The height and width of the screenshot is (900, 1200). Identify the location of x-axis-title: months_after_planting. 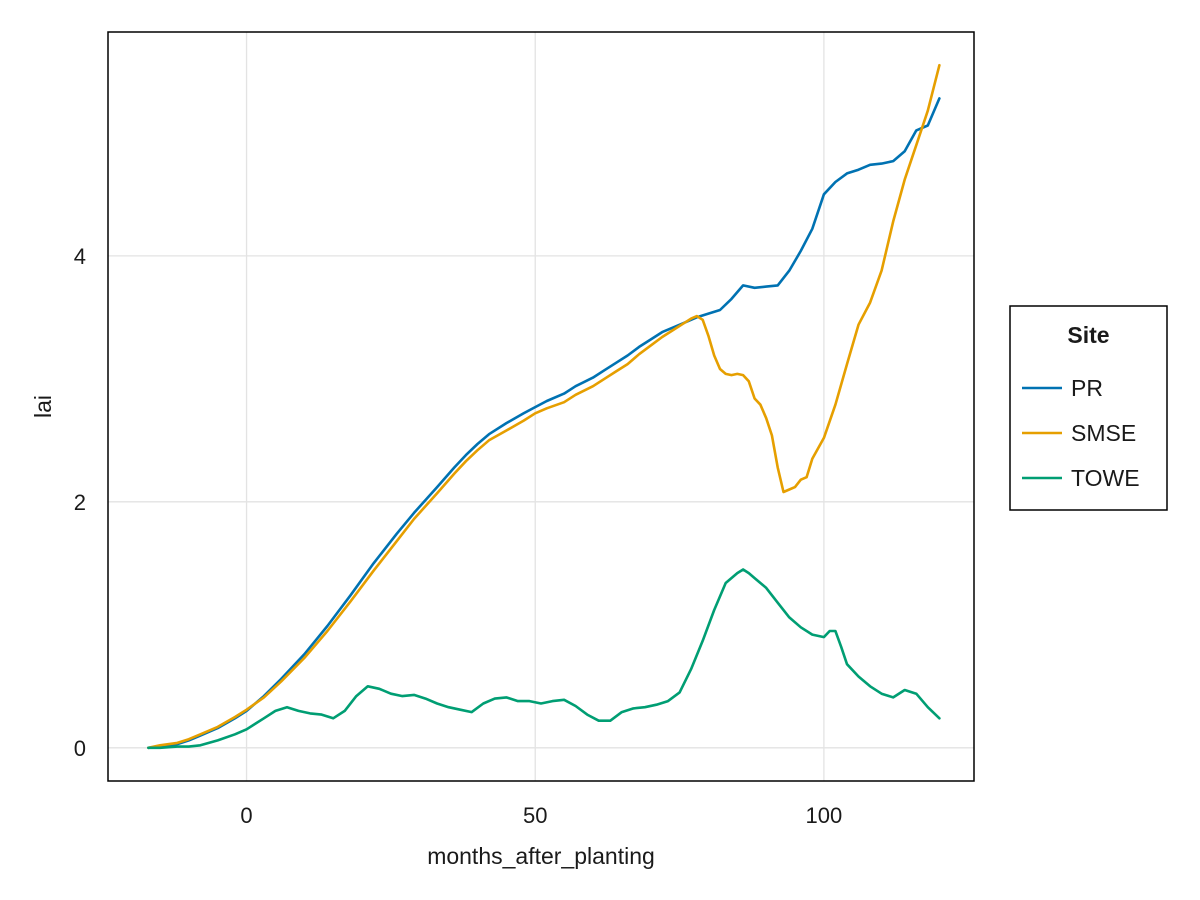
(541, 856).